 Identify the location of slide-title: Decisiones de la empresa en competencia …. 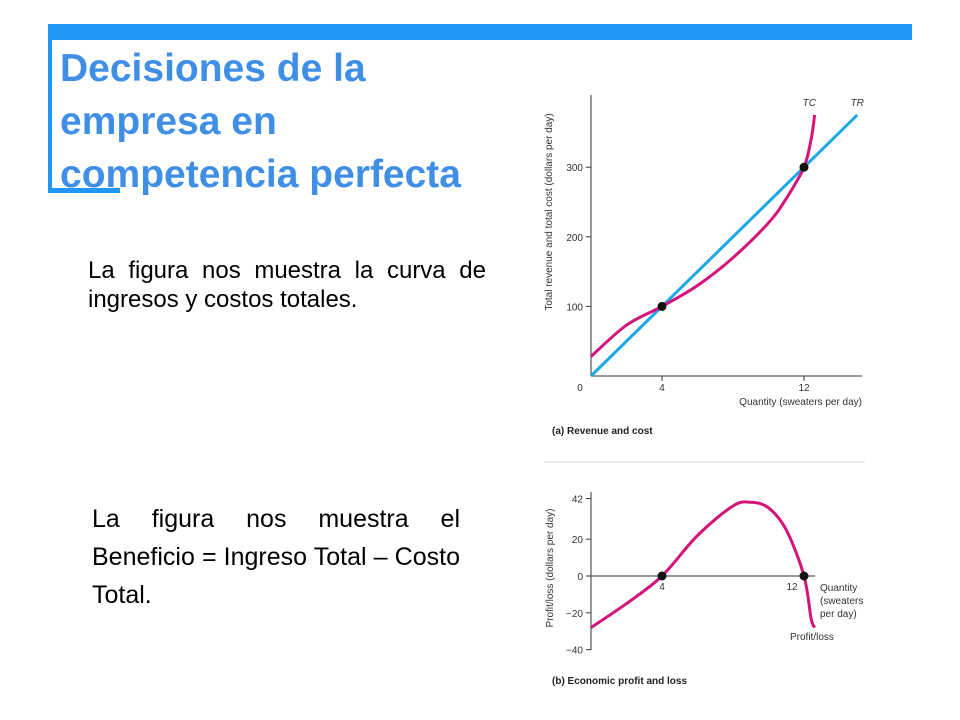
(260, 121).